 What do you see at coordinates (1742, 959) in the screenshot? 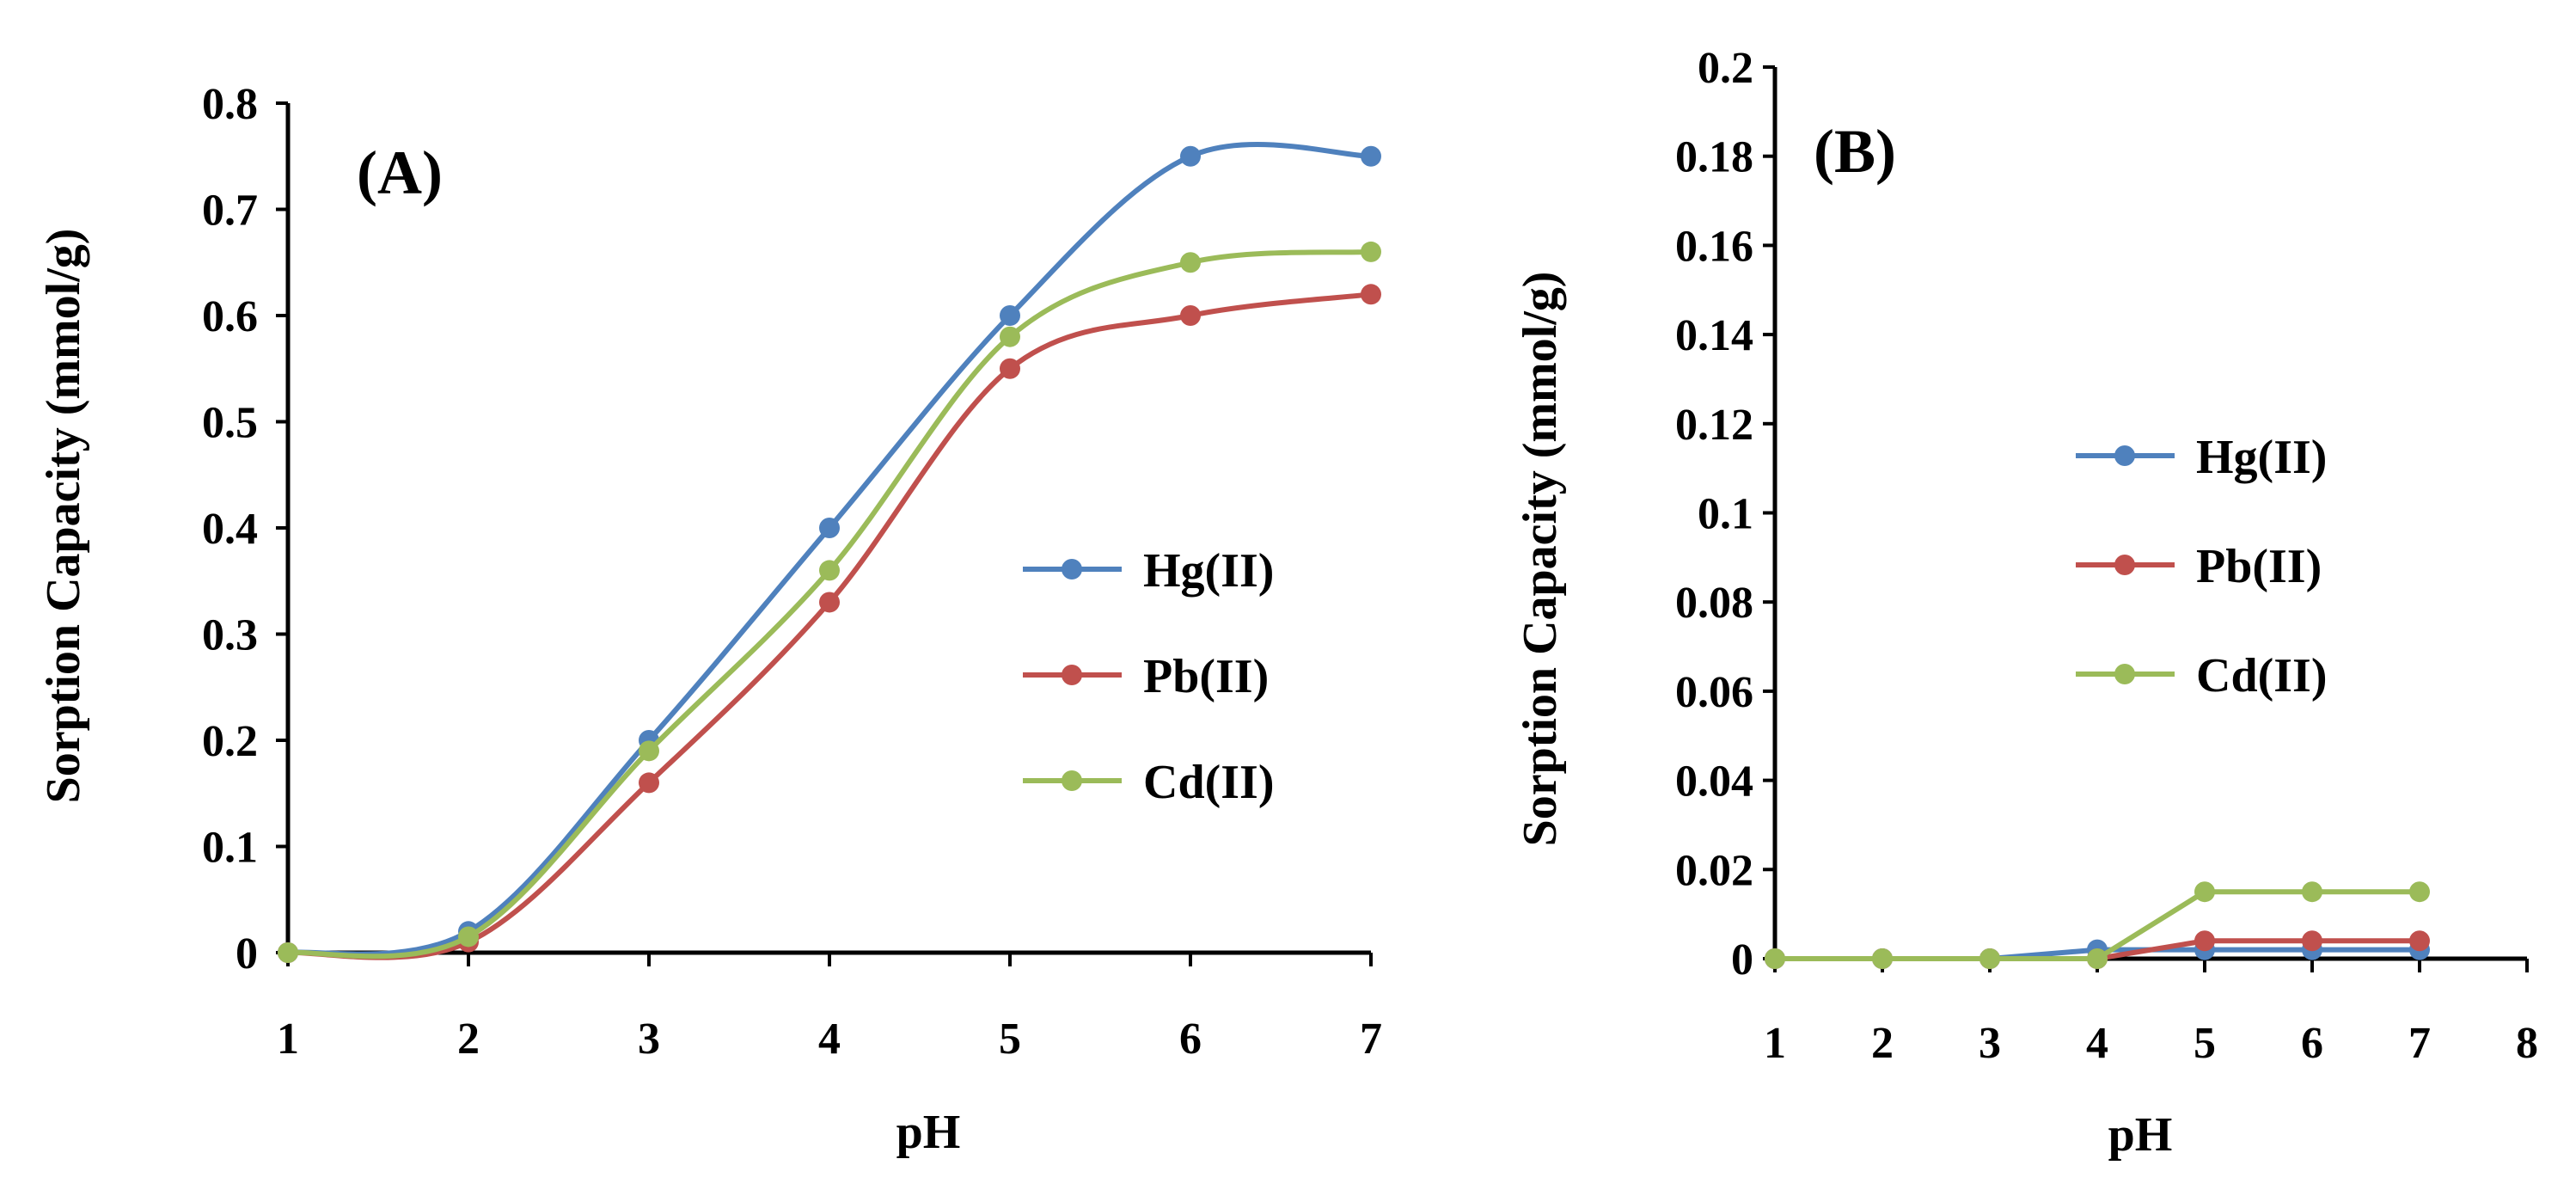
I see `panel-b-y-tick-label: 0` at bounding box center [1742, 959].